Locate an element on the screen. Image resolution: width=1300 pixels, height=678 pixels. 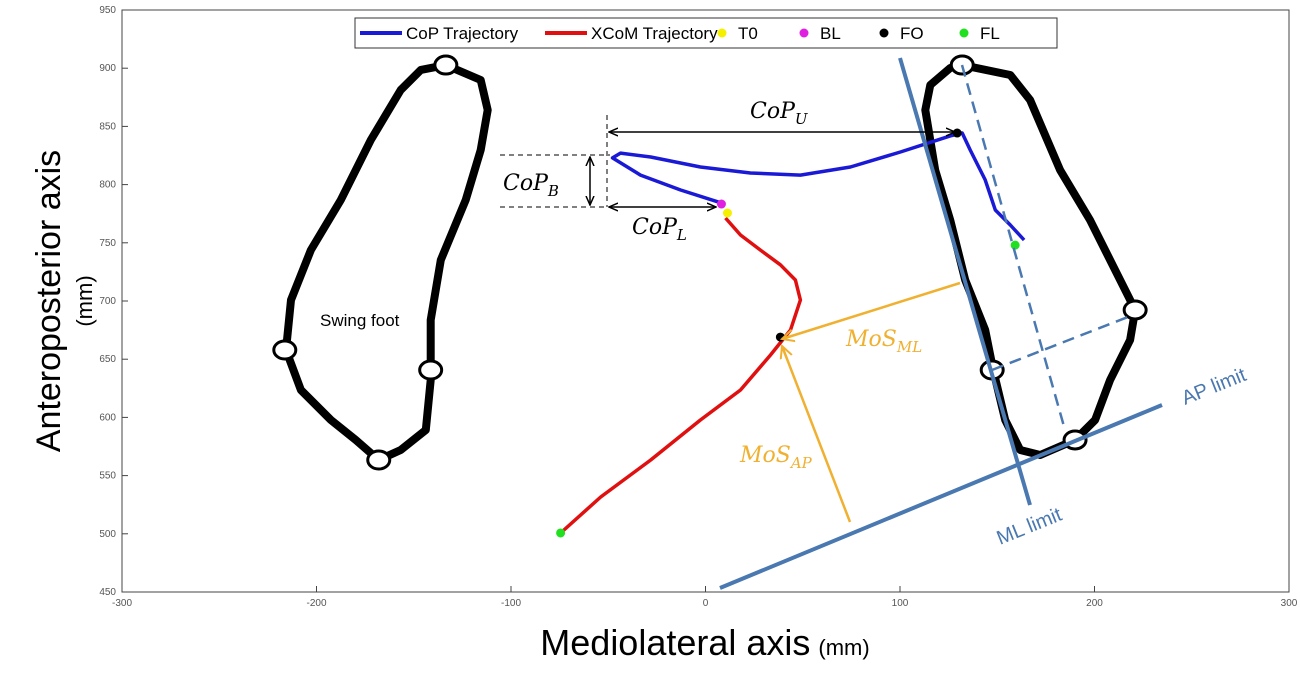
legend-box is located at coordinates (706, 33).